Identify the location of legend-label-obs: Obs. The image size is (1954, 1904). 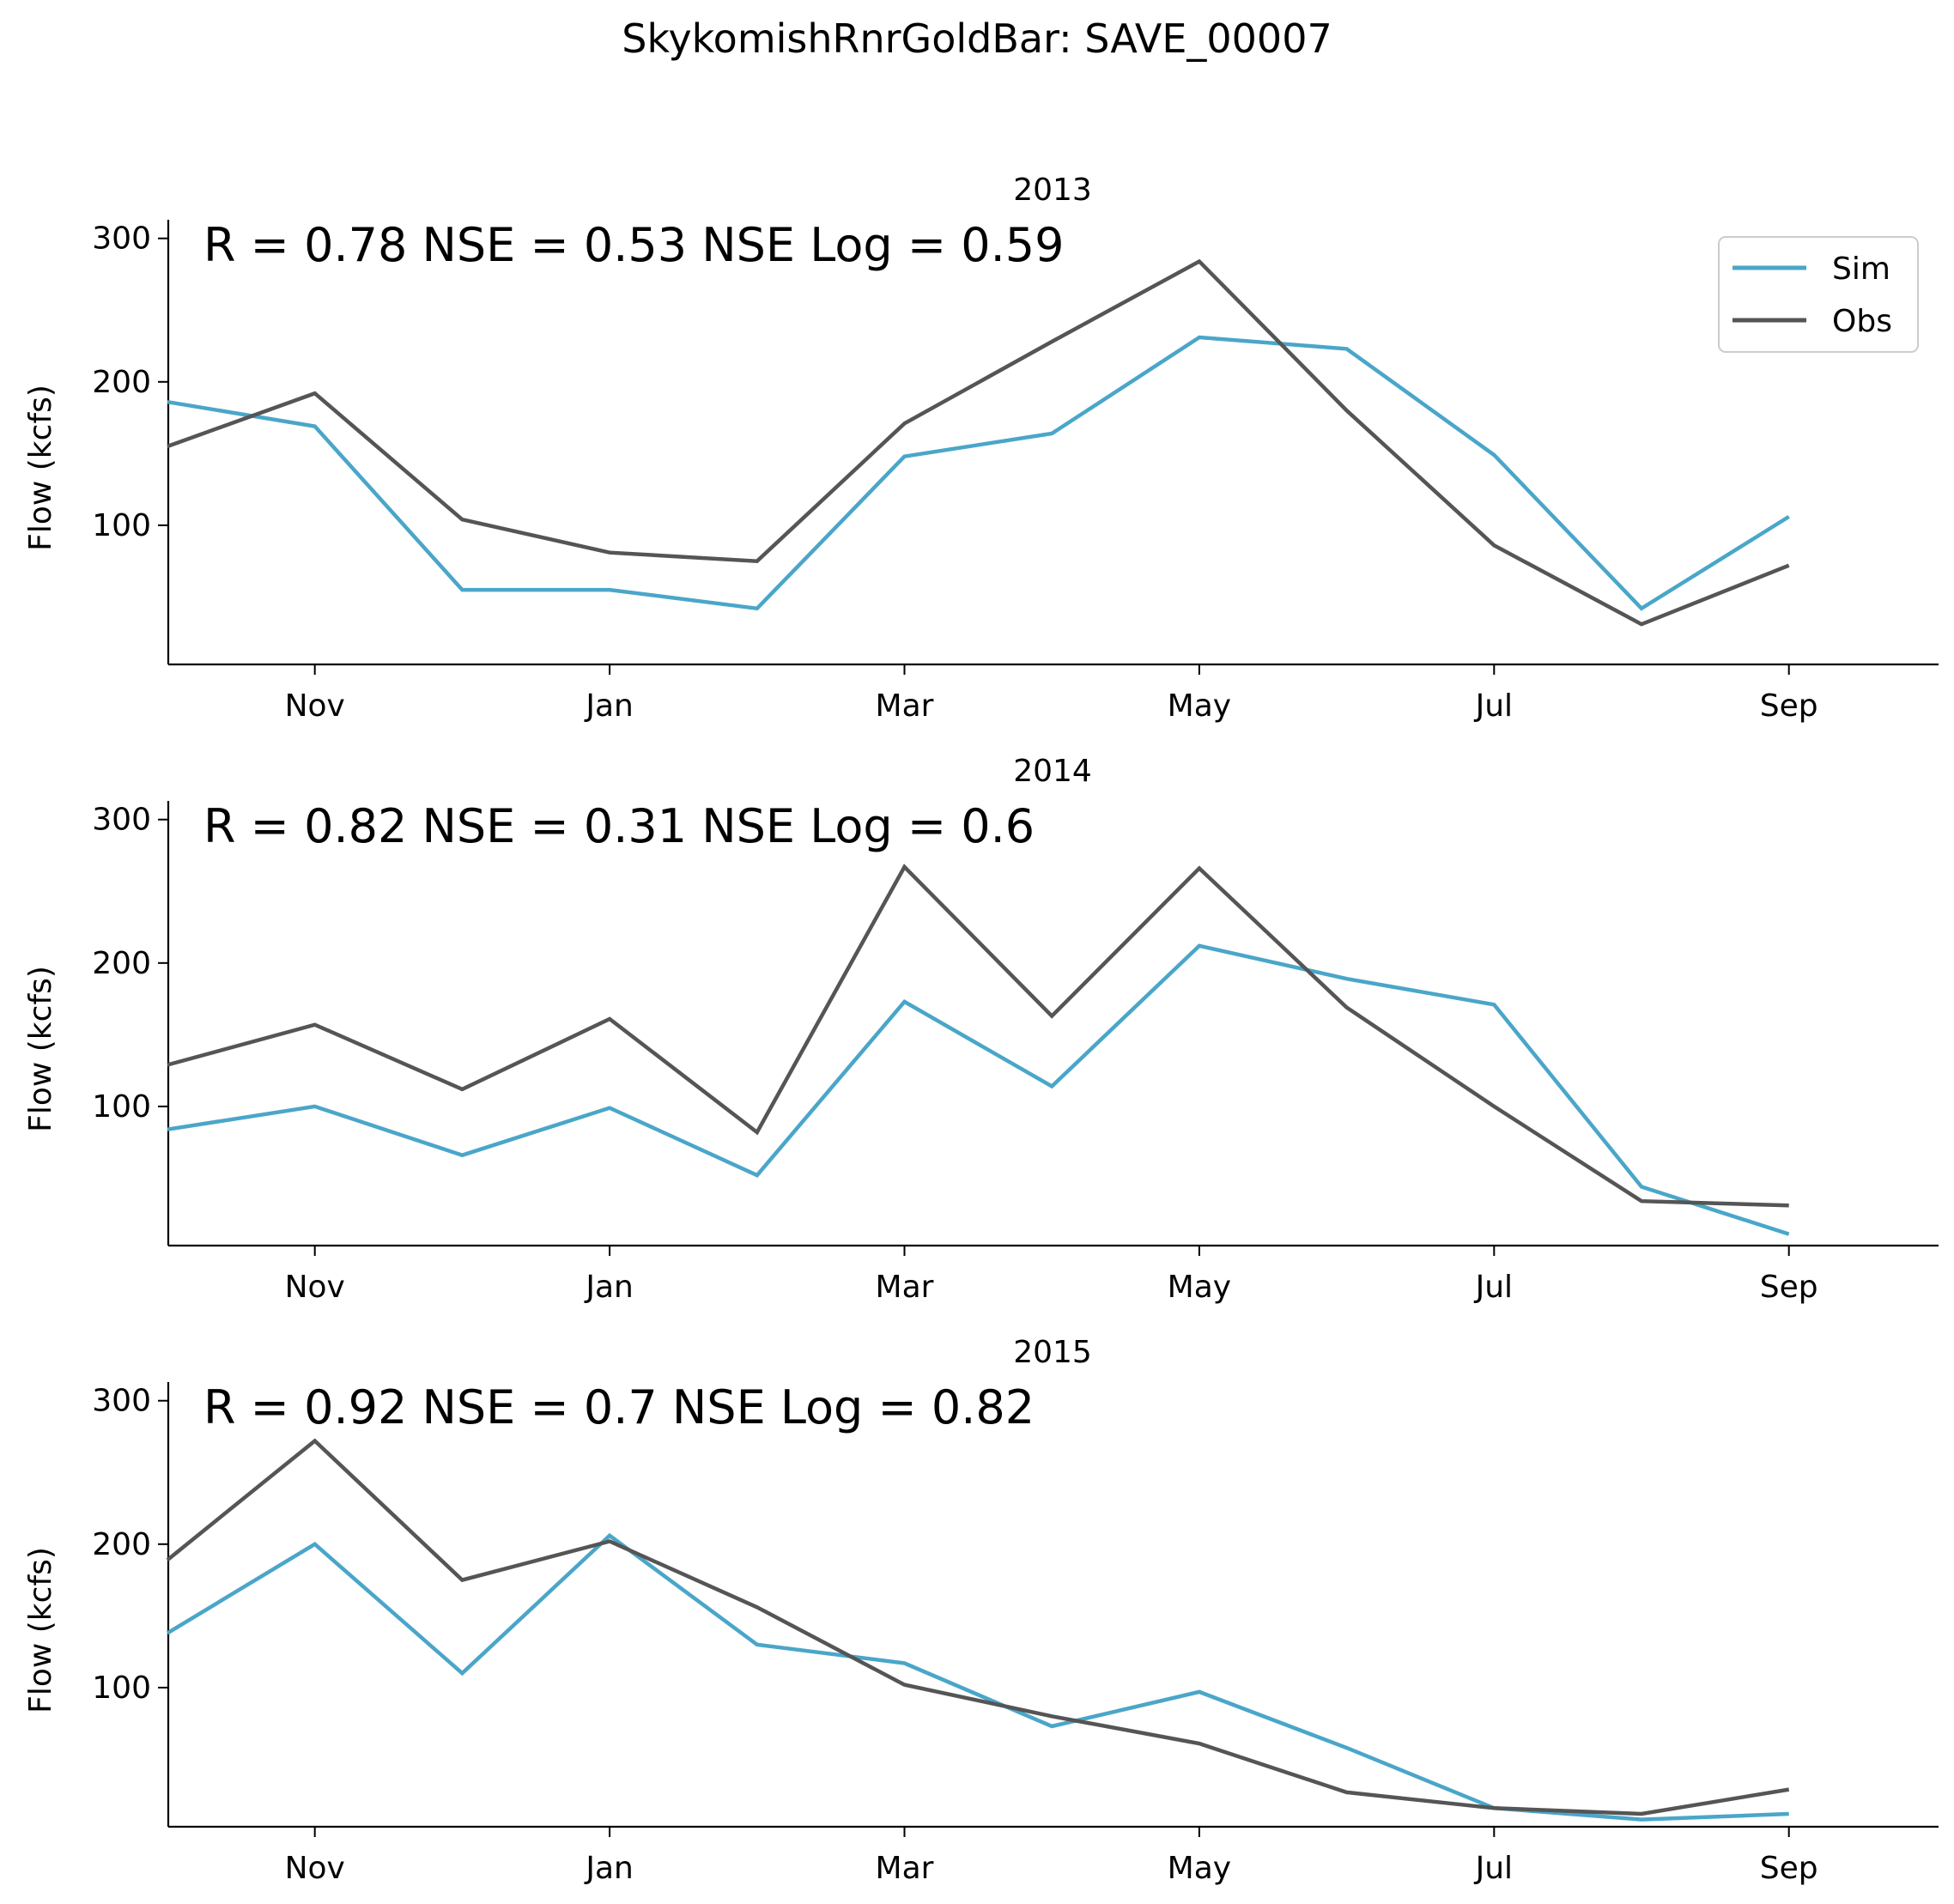
(1862, 322).